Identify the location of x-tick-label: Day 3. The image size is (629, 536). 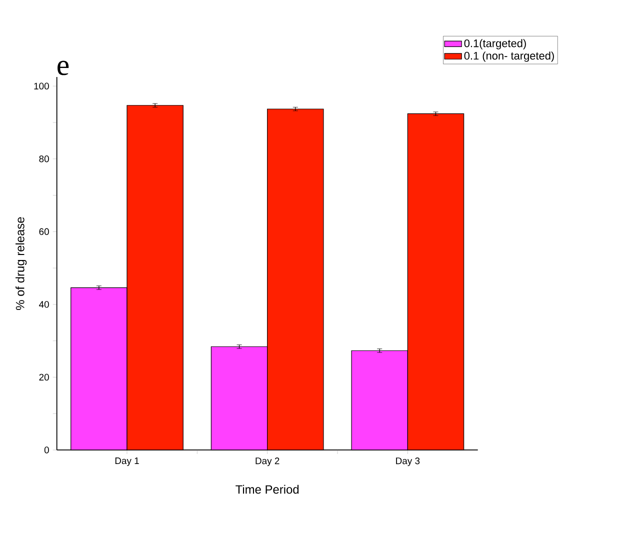
(408, 462).